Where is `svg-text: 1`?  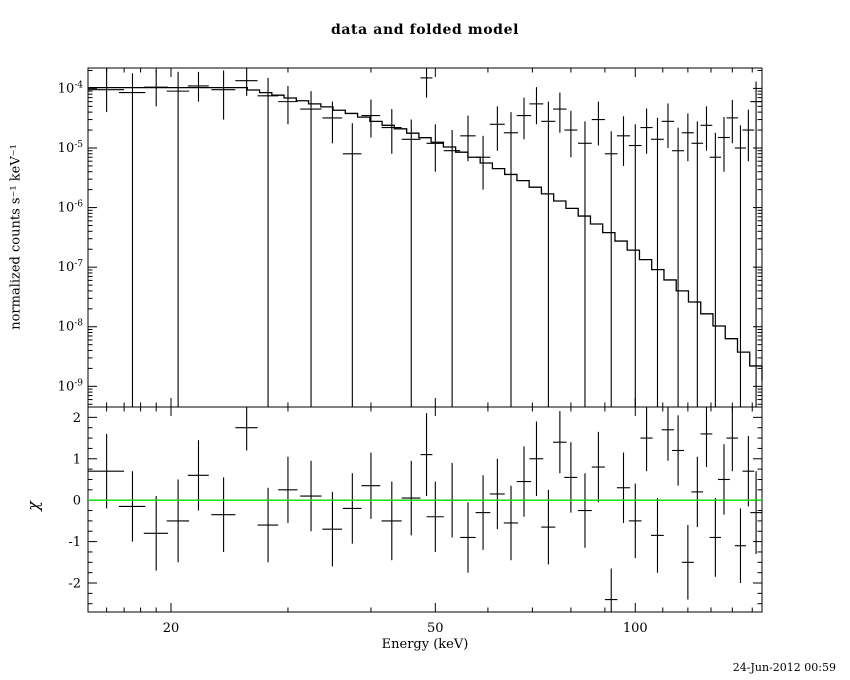
svg-text: 1 is located at coordinates (77, 459).